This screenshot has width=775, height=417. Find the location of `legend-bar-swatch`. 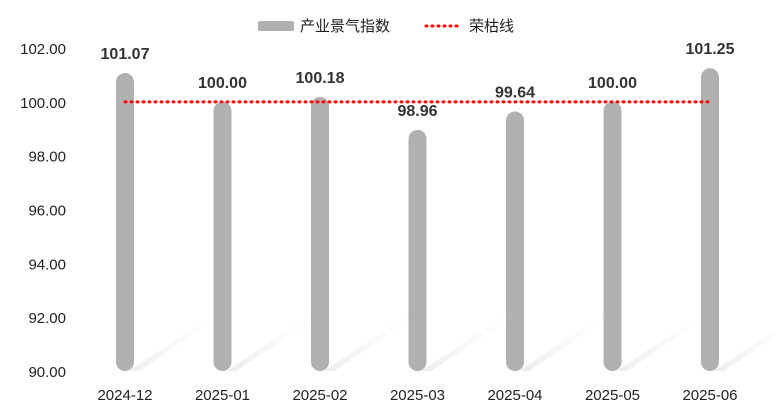

legend-bar-swatch is located at coordinates (276, 26).